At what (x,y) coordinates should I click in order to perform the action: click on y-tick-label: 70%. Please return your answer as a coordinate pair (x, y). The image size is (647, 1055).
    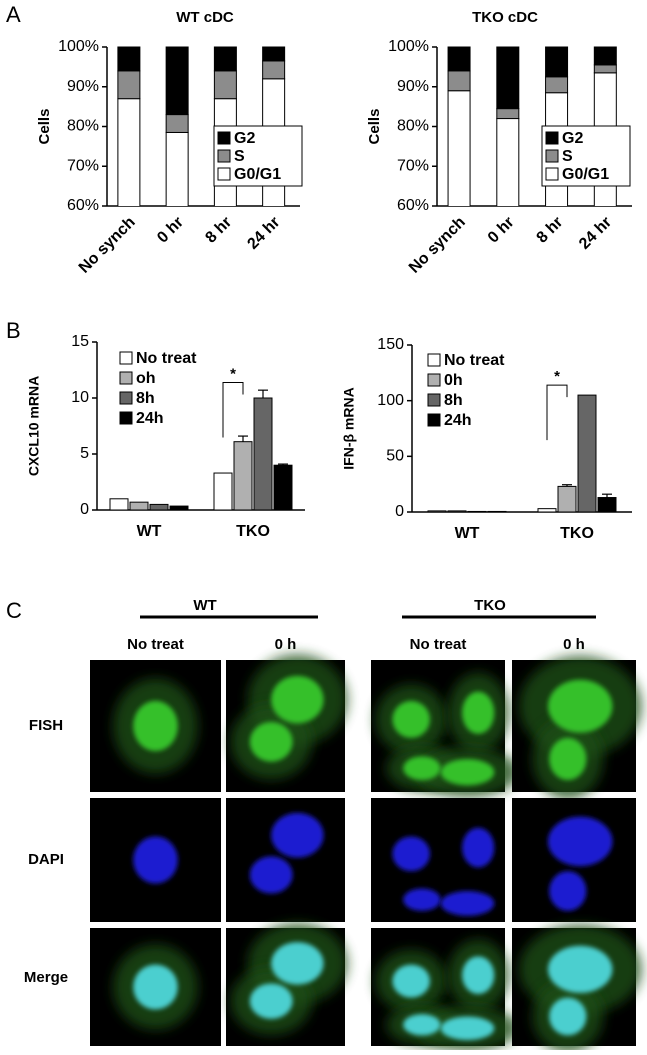
    Looking at the image, I should click on (83, 165).